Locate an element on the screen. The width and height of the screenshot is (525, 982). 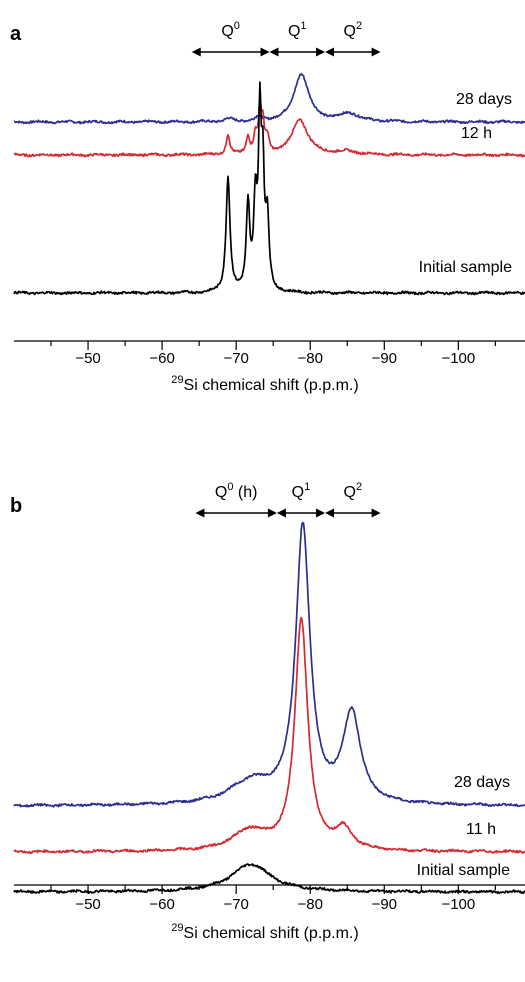
region-q0: Q0 is located at coordinates (230, 38).